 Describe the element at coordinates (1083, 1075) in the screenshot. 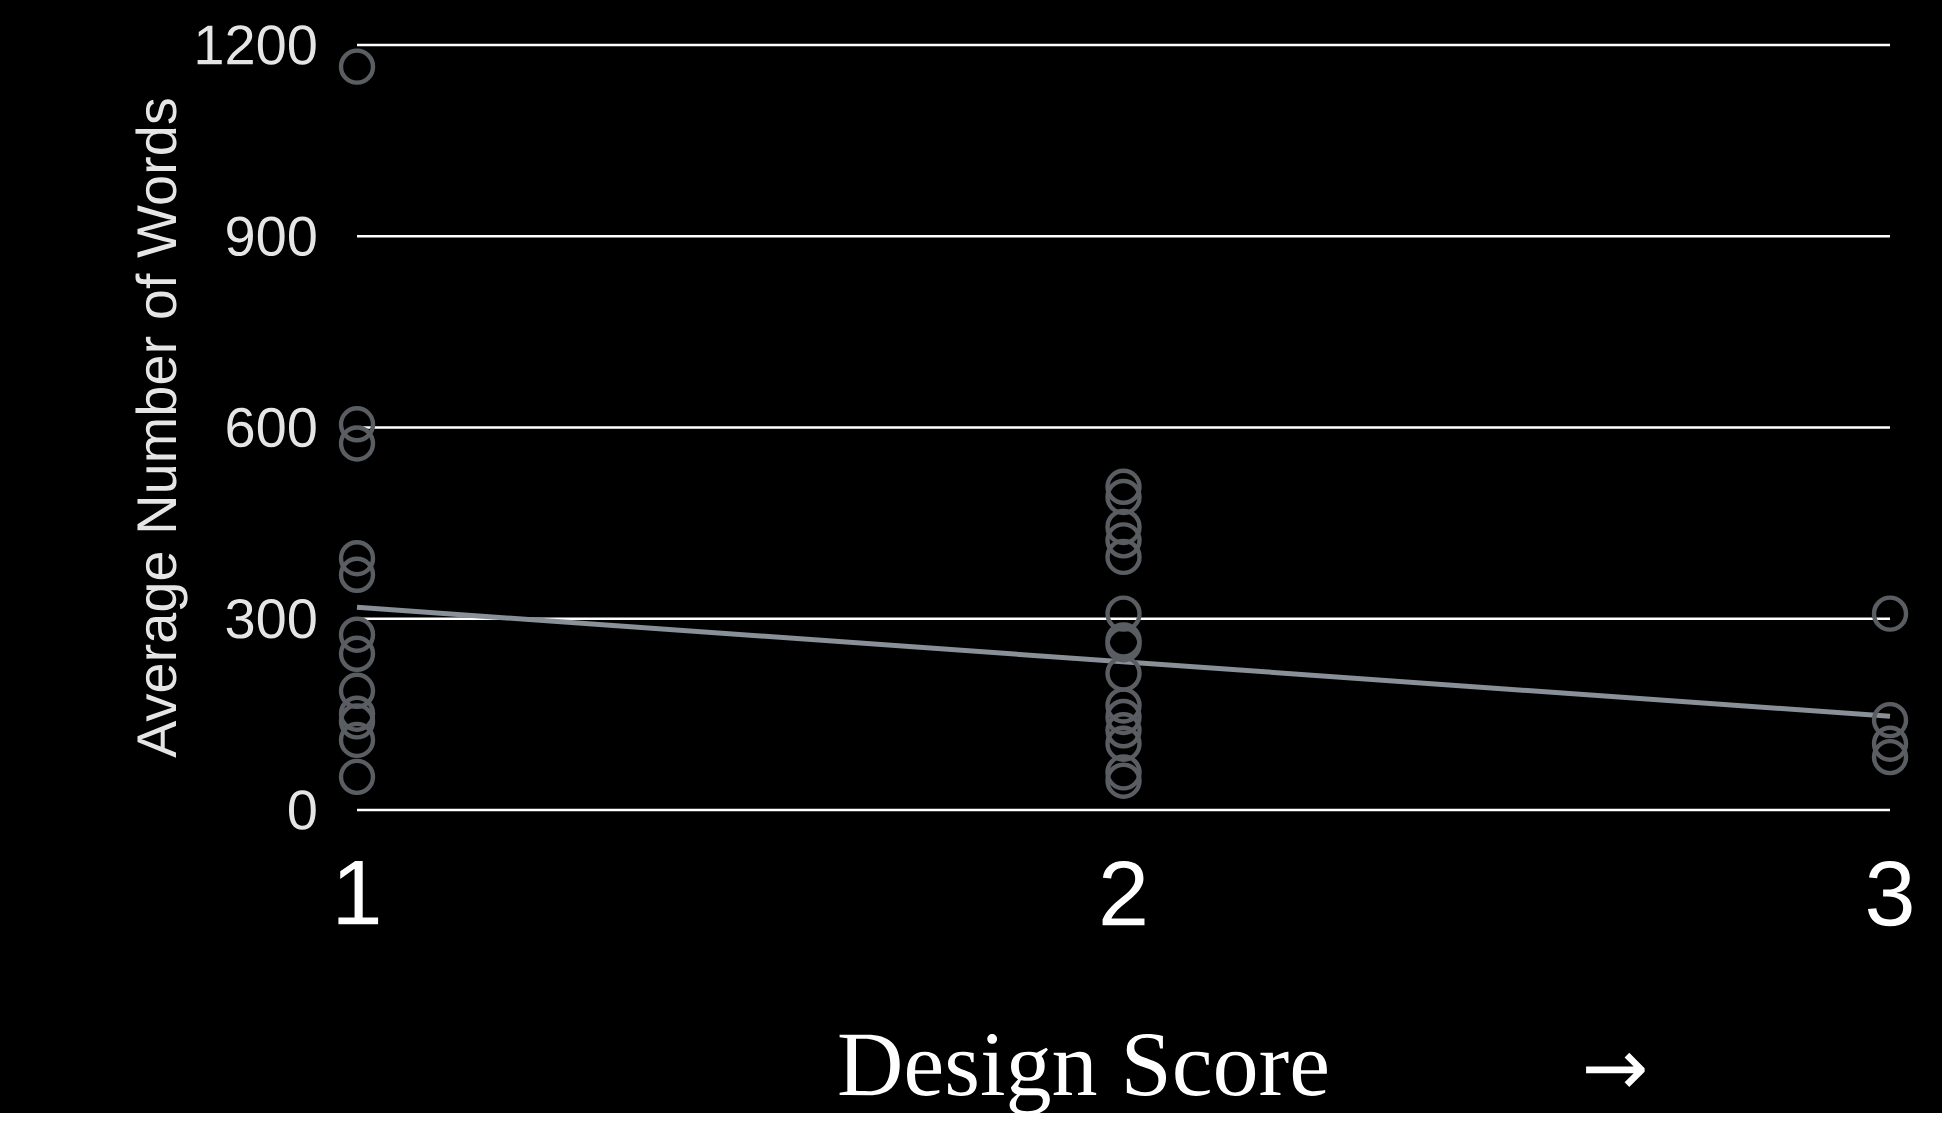

I see `x-axis-title: Design Score` at that location.